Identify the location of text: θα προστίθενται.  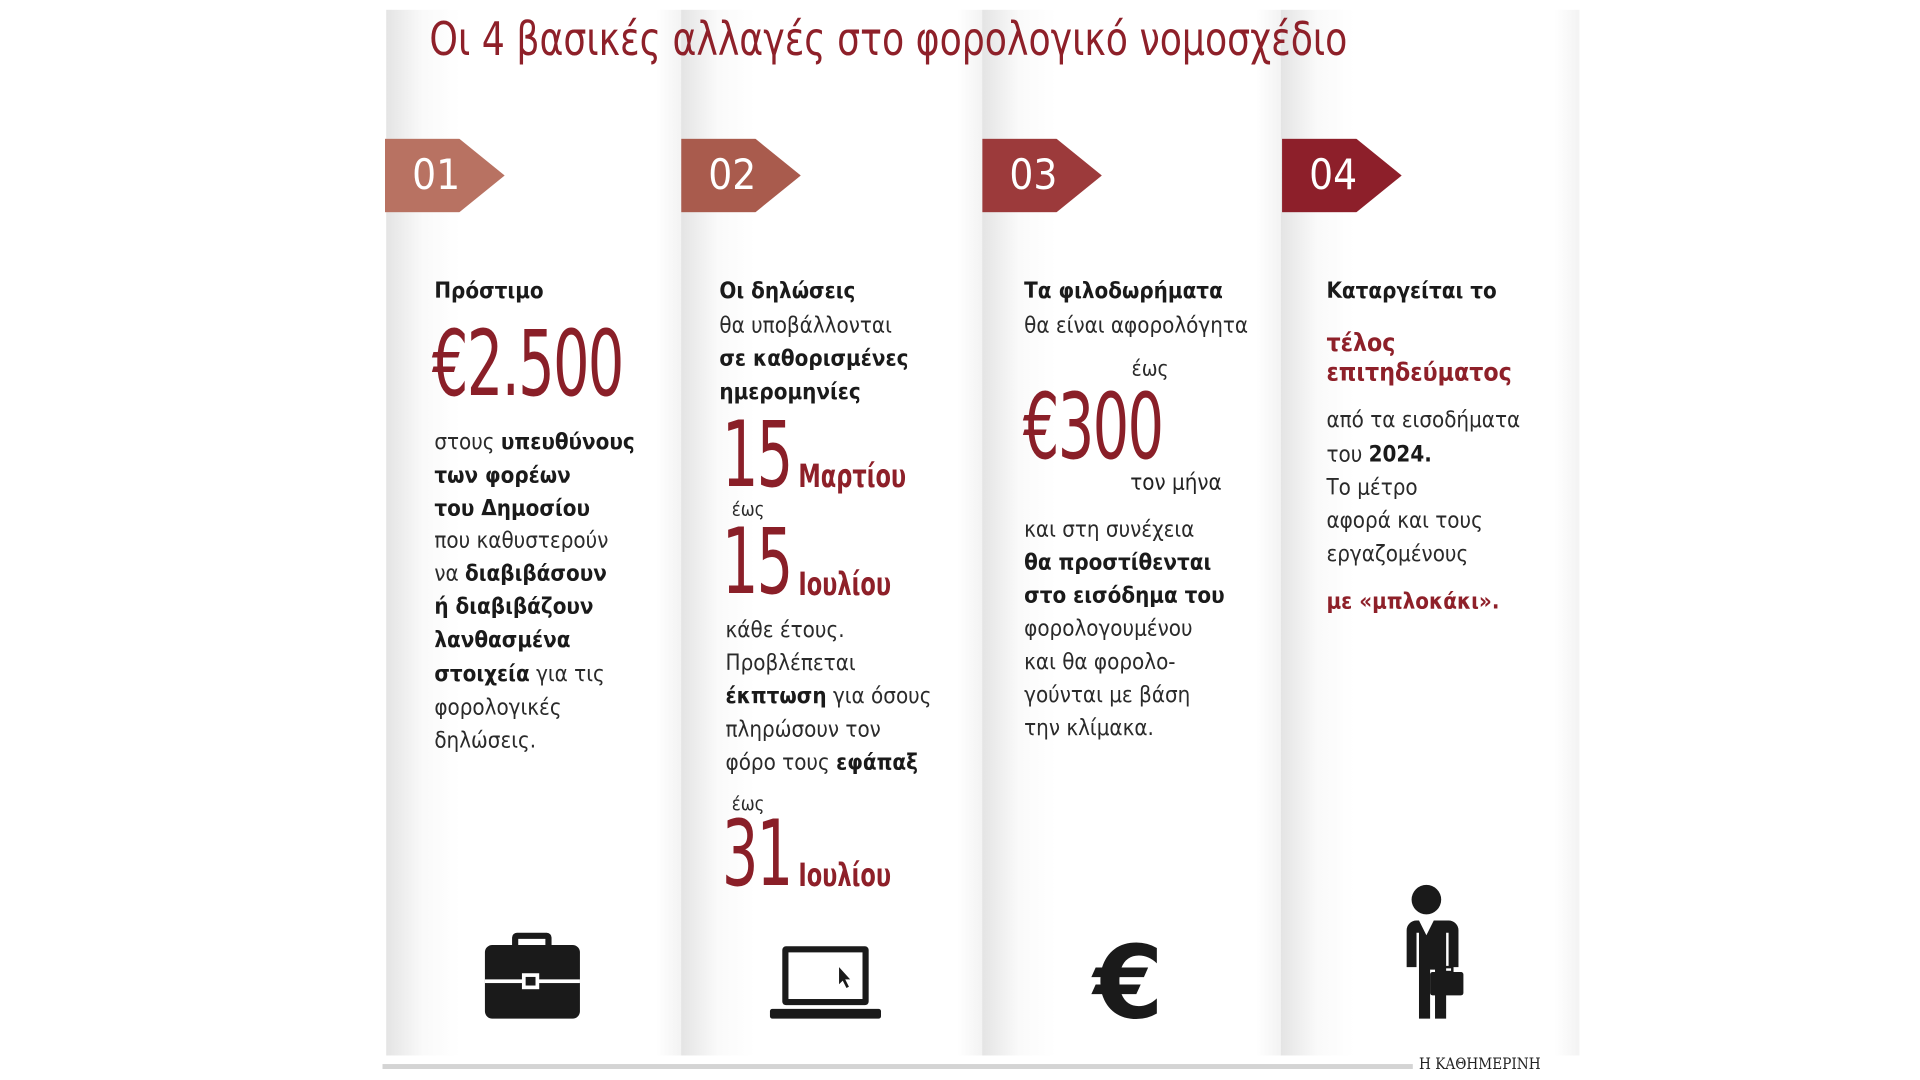
(1118, 562).